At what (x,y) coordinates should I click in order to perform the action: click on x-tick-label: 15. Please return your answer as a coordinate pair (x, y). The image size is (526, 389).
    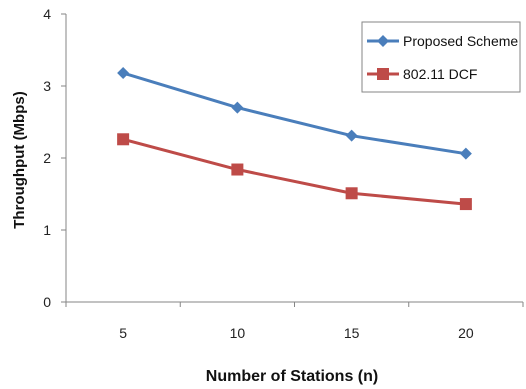
    Looking at the image, I should click on (352, 333).